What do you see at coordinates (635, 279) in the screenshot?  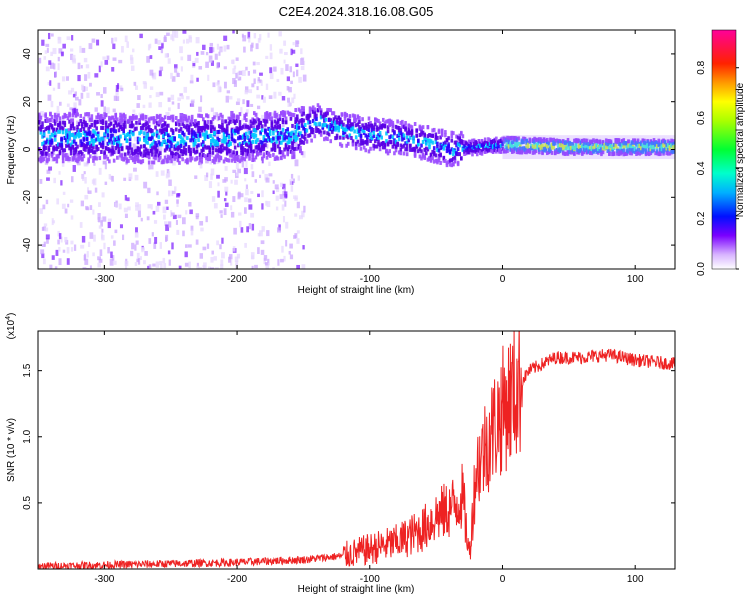 I see `x-tick-label: 100` at bounding box center [635, 279].